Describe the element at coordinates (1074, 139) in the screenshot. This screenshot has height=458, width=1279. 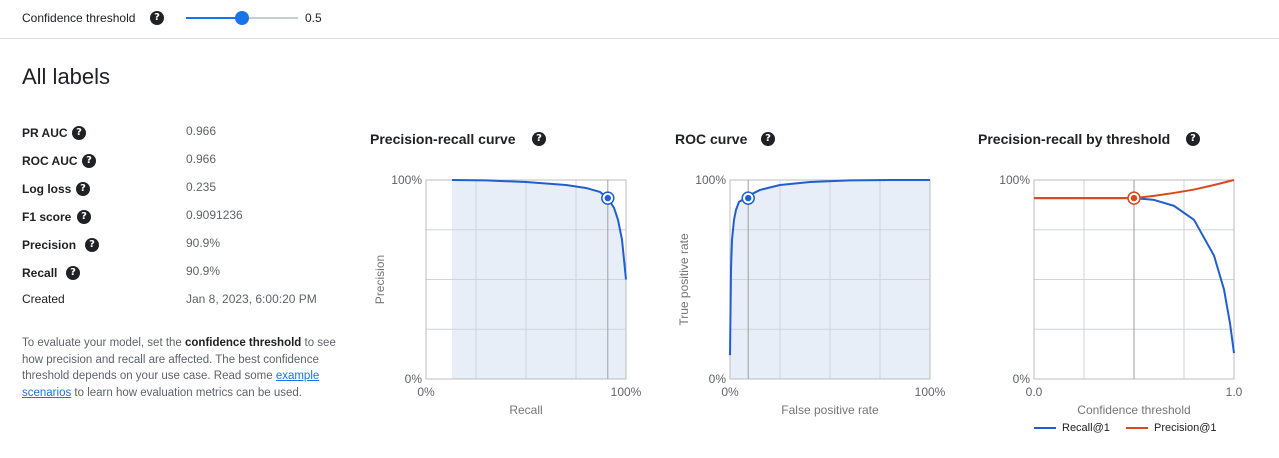
I see `pr-threshold-title: Precision-recall by threshold` at that location.